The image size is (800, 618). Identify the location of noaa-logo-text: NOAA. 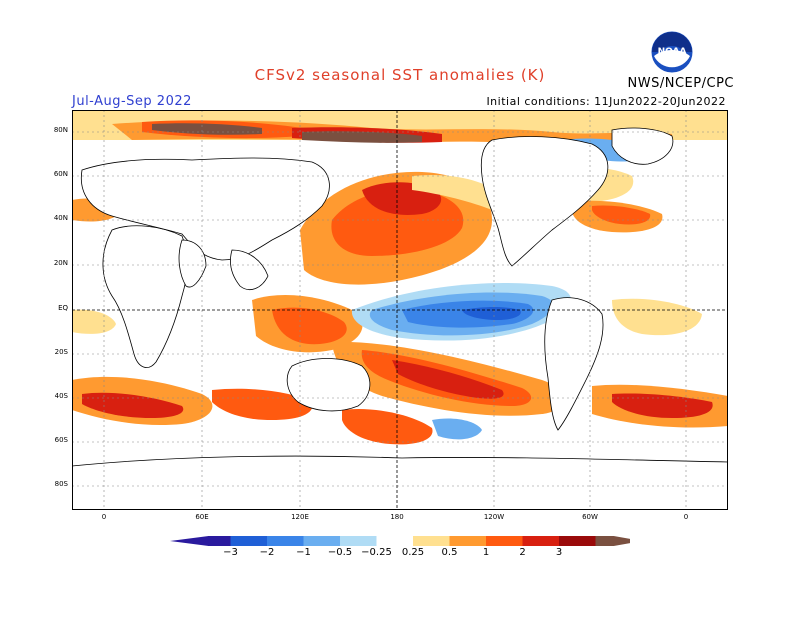
(672, 52).